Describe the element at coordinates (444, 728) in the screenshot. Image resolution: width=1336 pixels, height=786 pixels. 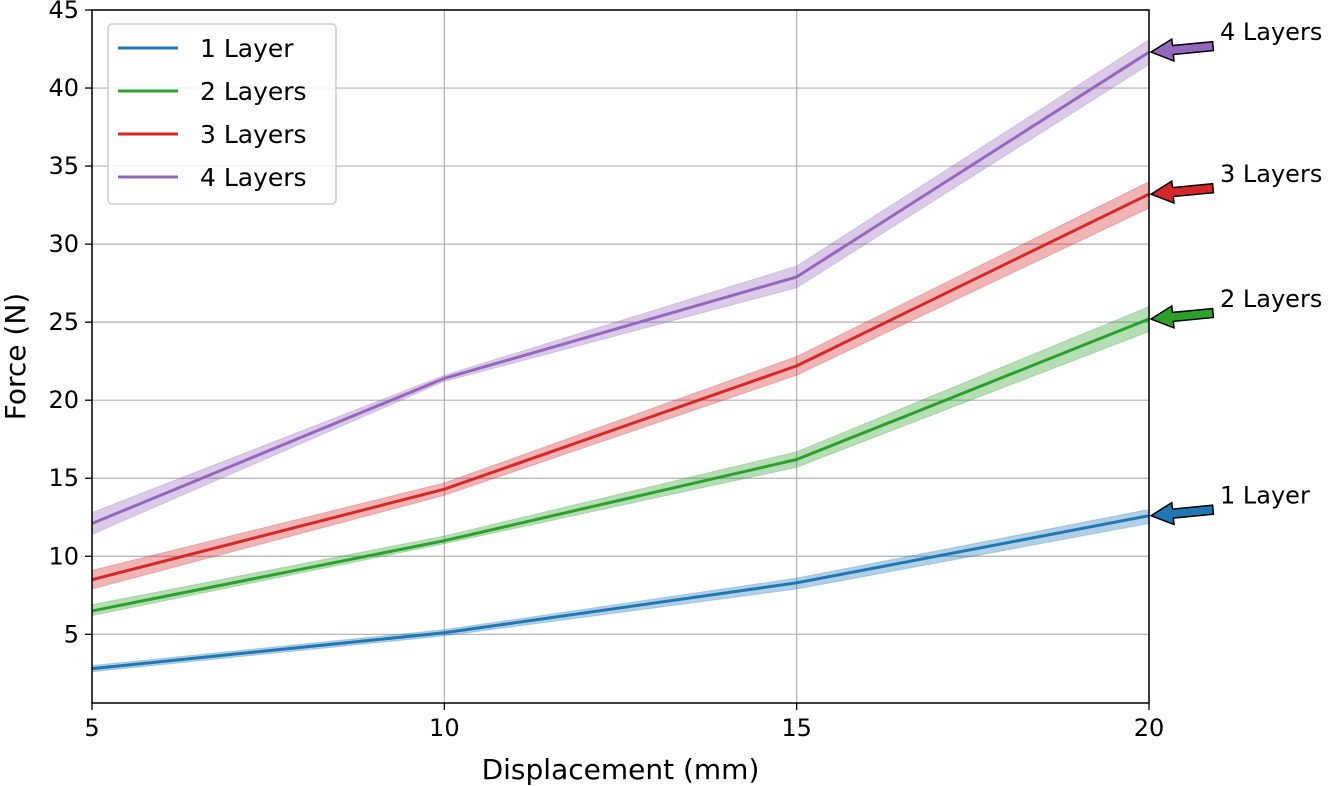
I see `x-tick-label: 10` at that location.